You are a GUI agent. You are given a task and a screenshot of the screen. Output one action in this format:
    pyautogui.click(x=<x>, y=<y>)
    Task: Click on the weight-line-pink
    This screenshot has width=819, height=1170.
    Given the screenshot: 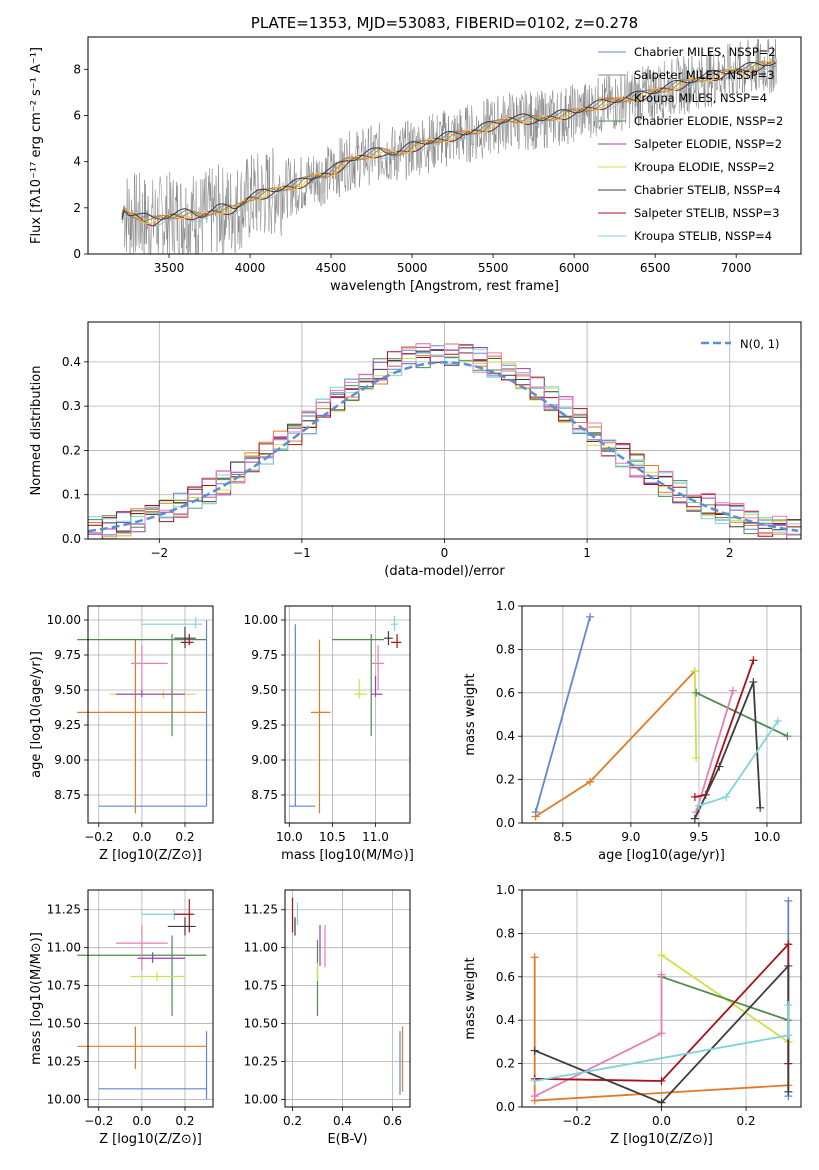 What is the action you would take?
    pyautogui.click(x=714, y=751)
    